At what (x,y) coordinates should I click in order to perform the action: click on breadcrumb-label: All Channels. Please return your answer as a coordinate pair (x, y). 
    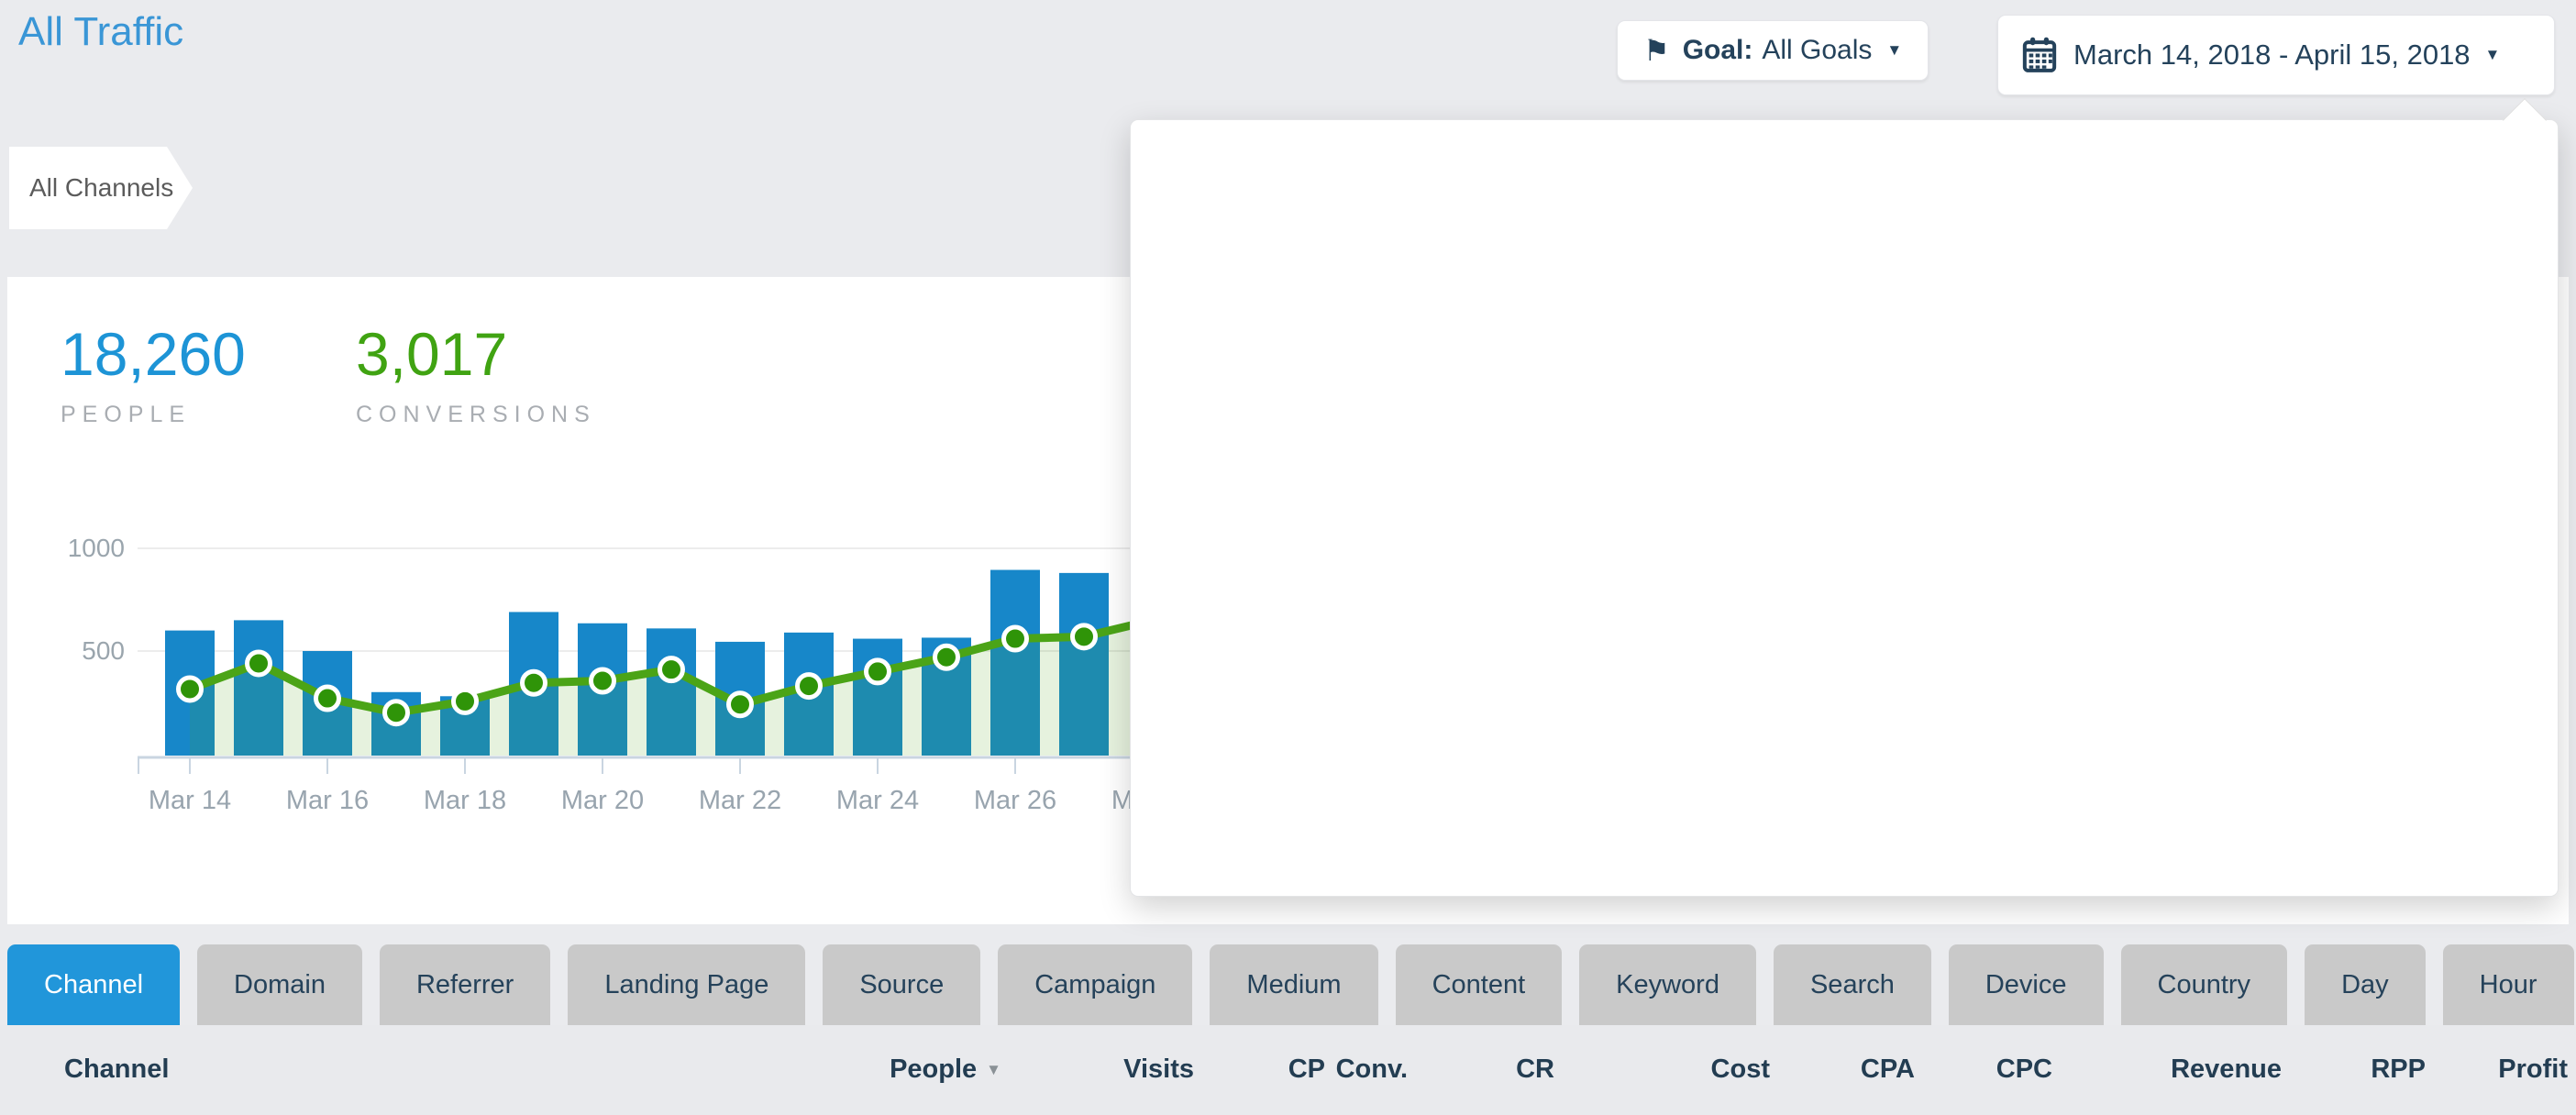
    Looking at the image, I should click on (101, 187).